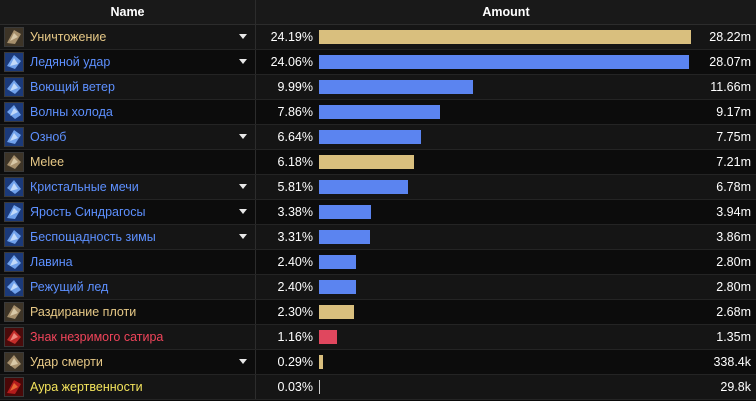 The width and height of the screenshot is (756, 401). Describe the element at coordinates (69, 287) in the screenshot. I see `ability-name: Режущий лед` at that location.